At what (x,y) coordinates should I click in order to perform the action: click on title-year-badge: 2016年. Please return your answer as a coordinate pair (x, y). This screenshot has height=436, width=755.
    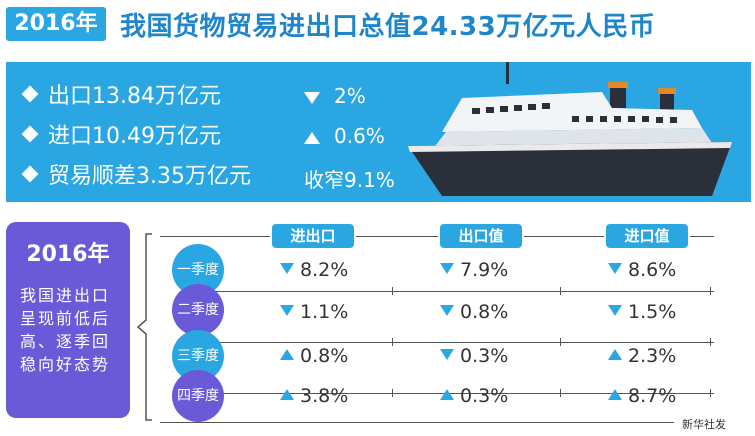
    Looking at the image, I should click on (56, 24).